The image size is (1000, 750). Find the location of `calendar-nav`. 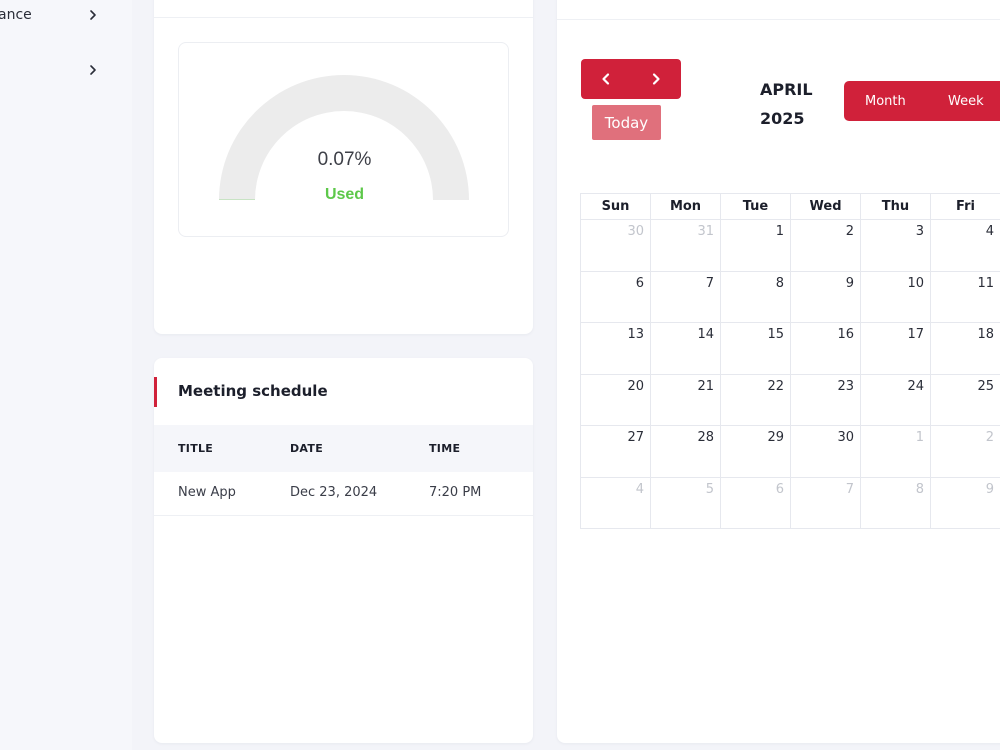

calendar-nav is located at coordinates (631, 79).